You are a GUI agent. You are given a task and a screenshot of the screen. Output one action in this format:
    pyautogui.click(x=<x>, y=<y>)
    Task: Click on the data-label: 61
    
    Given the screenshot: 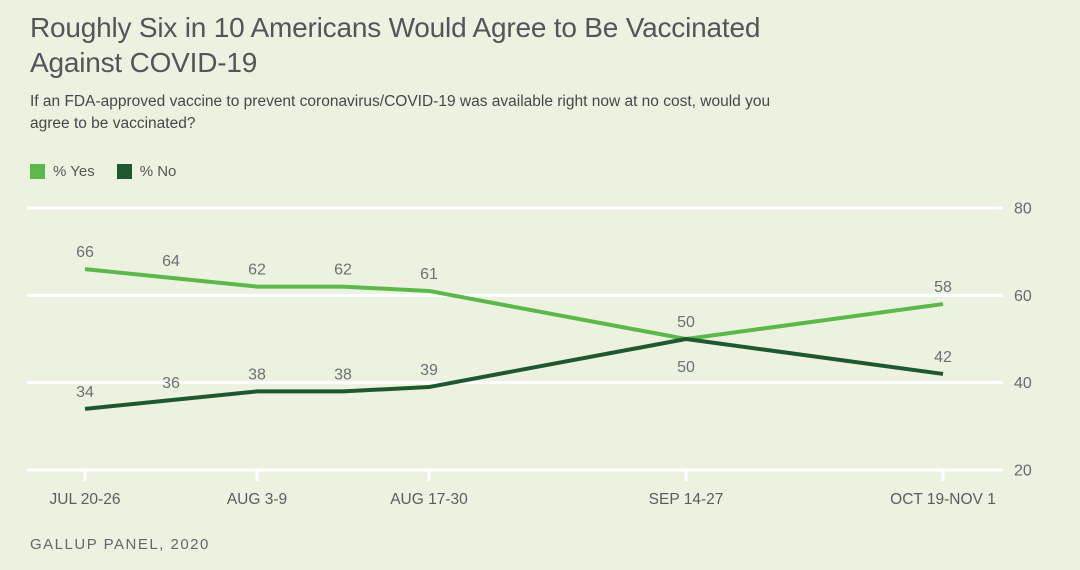 What is the action you would take?
    pyautogui.click(x=429, y=274)
    